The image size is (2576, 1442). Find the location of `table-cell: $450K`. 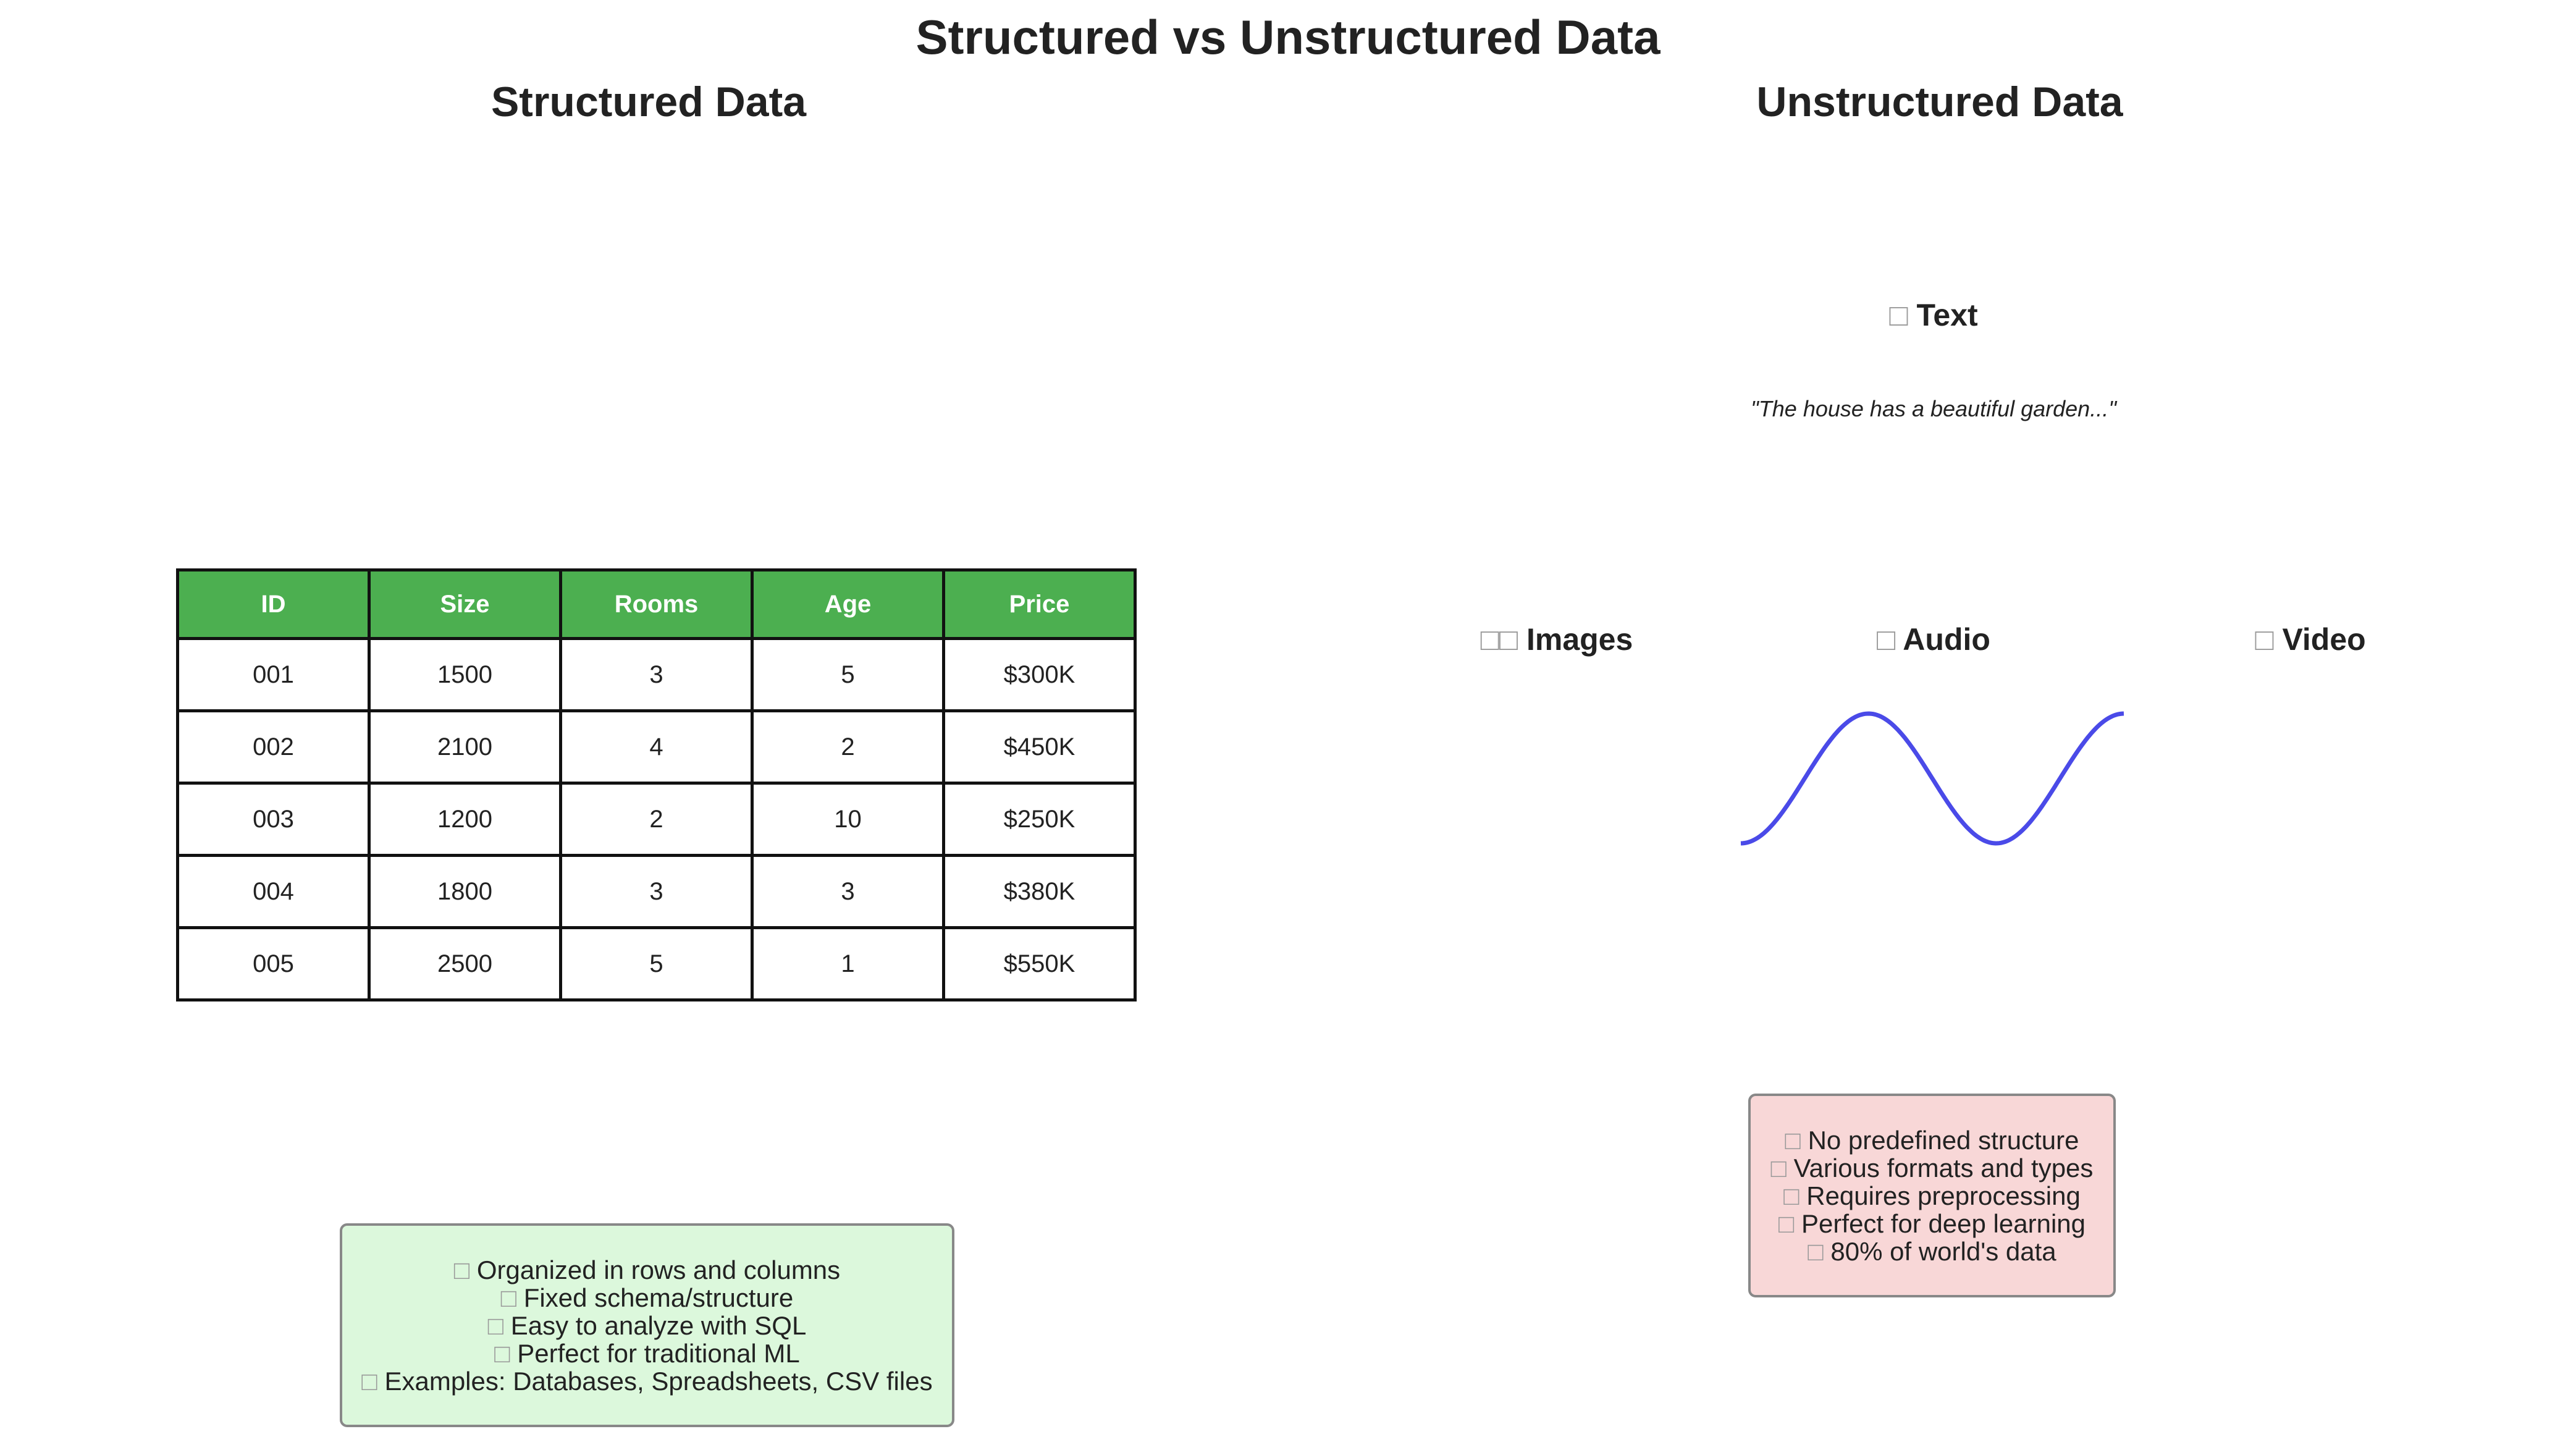

table-cell: $450K is located at coordinates (1039, 747).